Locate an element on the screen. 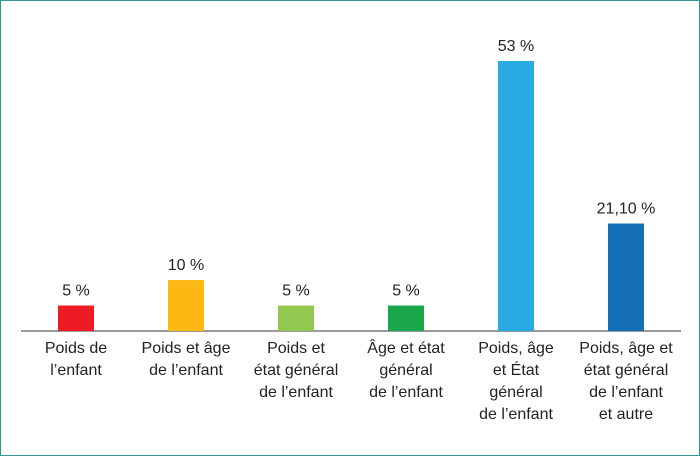 The height and width of the screenshot is (457, 700). category-label-3: Âge et état général de l’enfant is located at coordinates (406, 369).